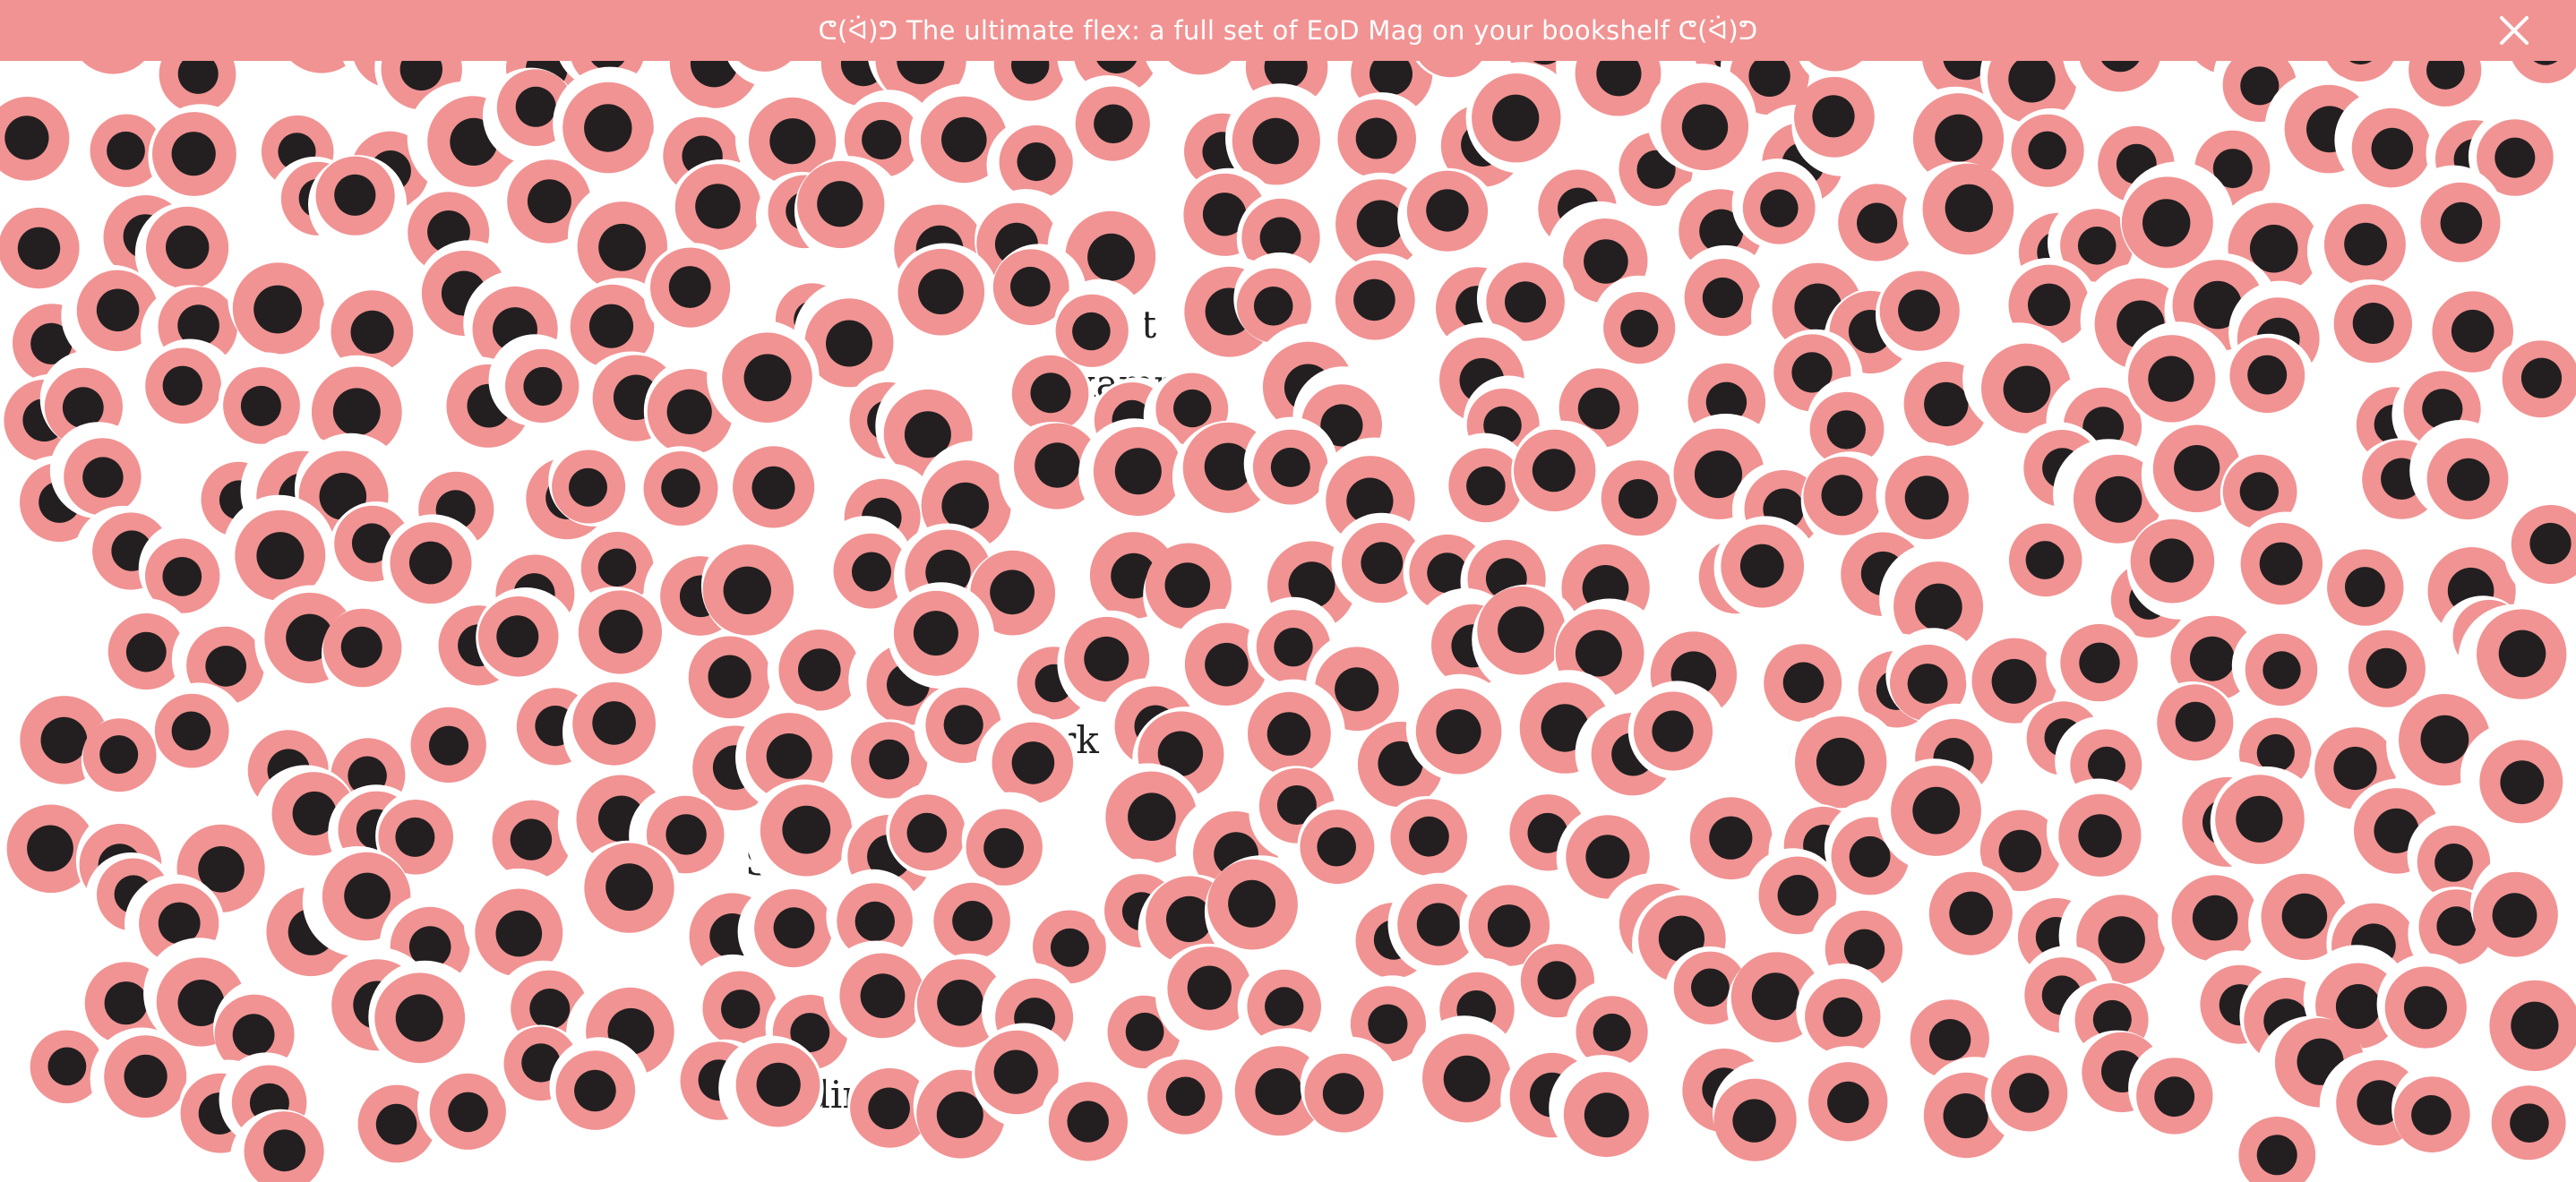  I want to click on text-fragment: work f, so click(1064, 740).